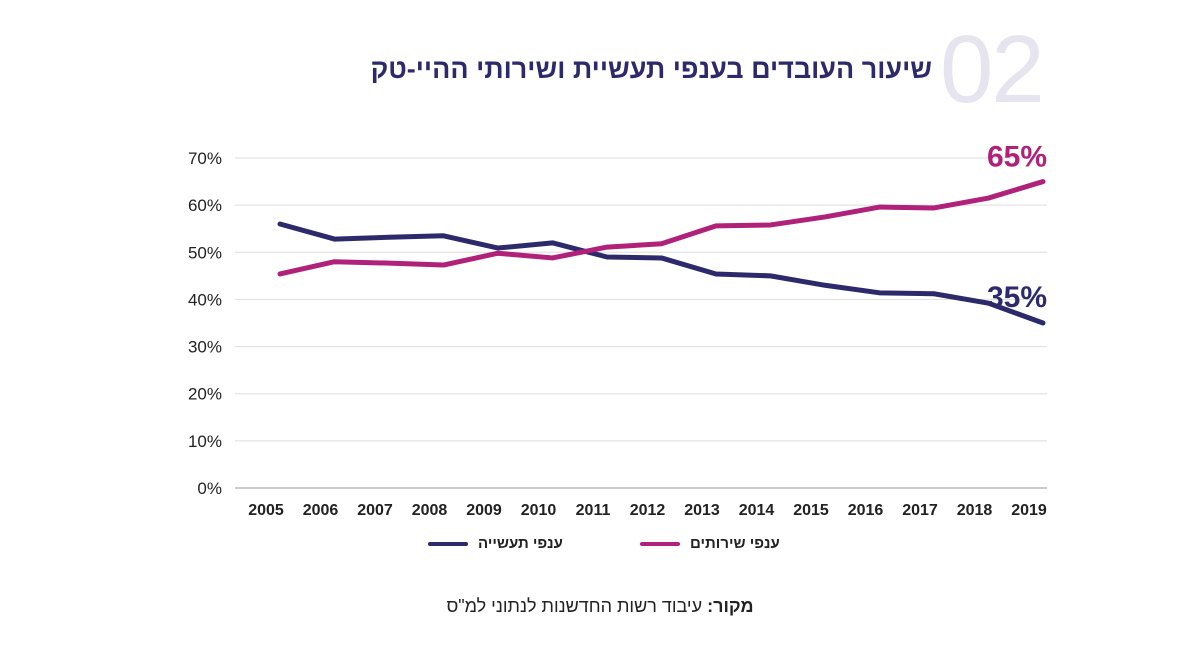  What do you see at coordinates (757, 510) in the screenshot?
I see `x-tick-label: 2014` at bounding box center [757, 510].